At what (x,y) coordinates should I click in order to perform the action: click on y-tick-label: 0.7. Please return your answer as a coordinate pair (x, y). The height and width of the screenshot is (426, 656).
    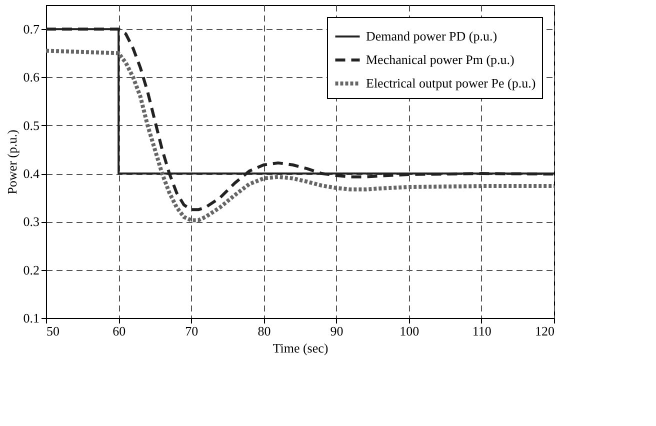
    Looking at the image, I should click on (31, 29).